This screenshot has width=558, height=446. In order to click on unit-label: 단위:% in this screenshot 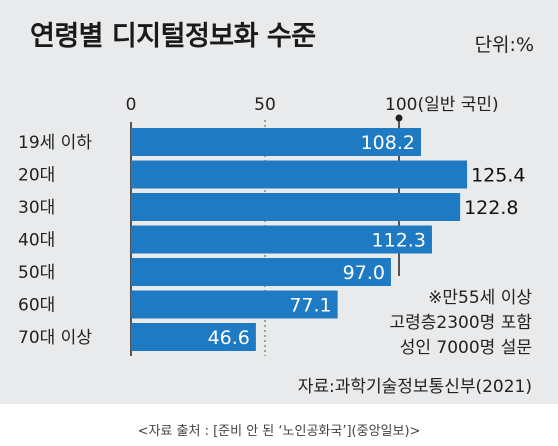, I will do `click(504, 45)`.